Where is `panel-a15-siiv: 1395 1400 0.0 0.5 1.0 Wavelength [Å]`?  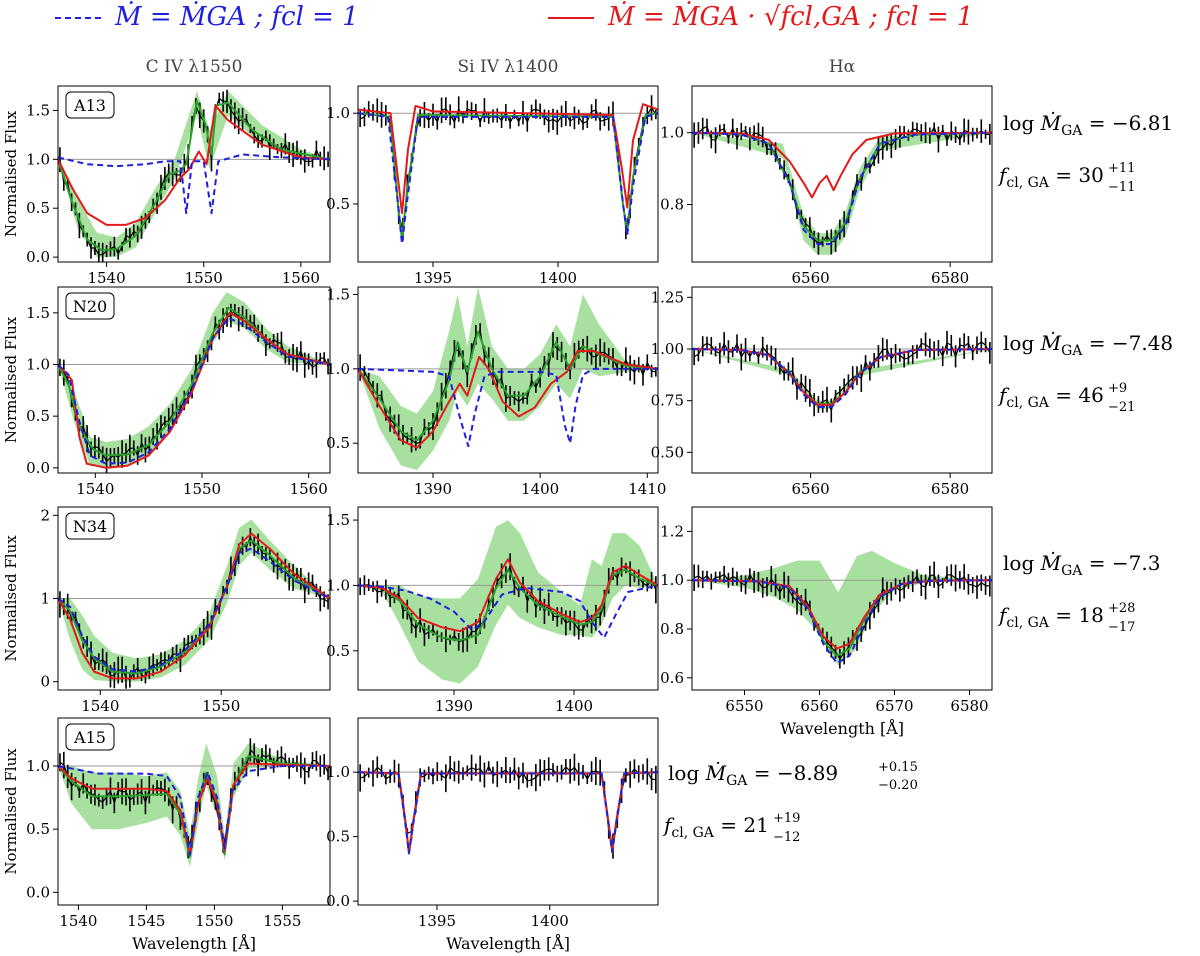
panel-a15-siiv: 1395 1400 0.0 0.5 1.0 Wavelength [Å] is located at coordinates (492, 835).